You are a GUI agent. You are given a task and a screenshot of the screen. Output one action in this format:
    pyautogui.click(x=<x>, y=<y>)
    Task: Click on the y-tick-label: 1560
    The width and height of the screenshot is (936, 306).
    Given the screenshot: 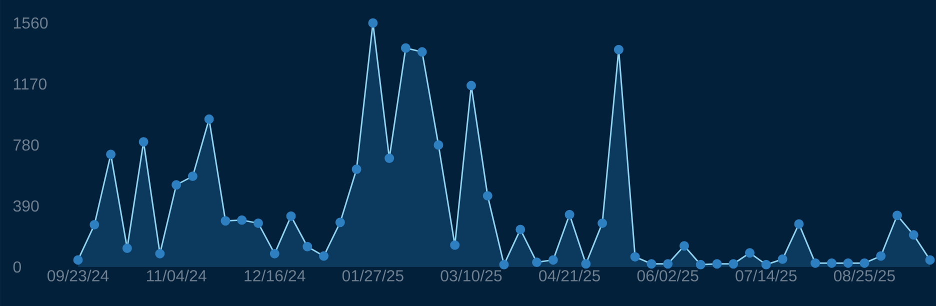 What is the action you would take?
    pyautogui.click(x=31, y=23)
    